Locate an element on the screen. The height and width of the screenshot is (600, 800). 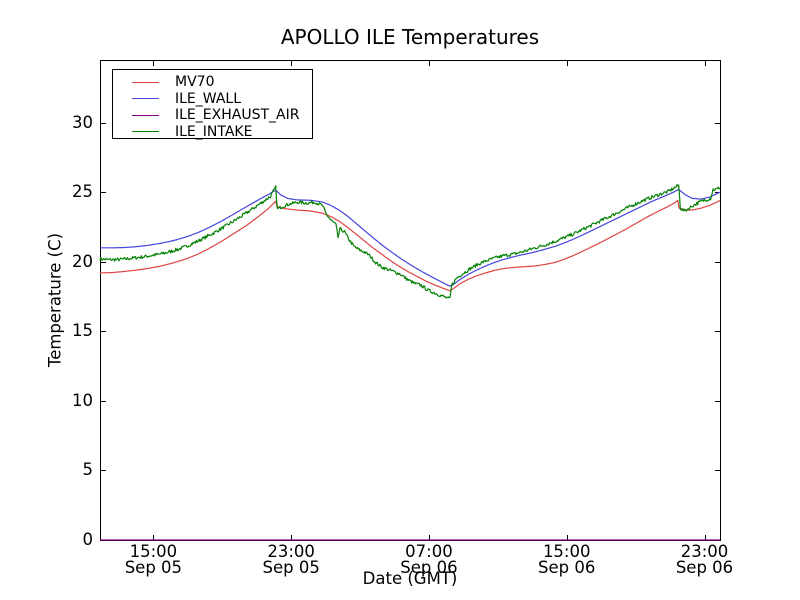
legend-item: MV70 is located at coordinates (212, 82).